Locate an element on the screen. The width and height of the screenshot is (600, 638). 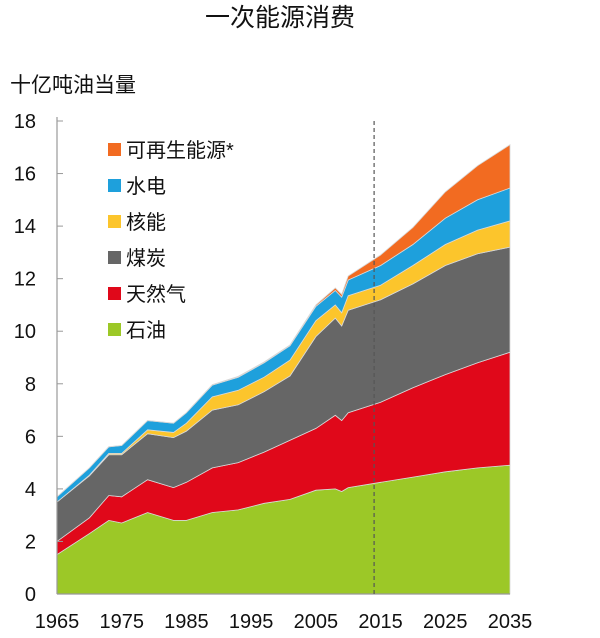
chart-title: 一次能源消费 is located at coordinates (280, 18).